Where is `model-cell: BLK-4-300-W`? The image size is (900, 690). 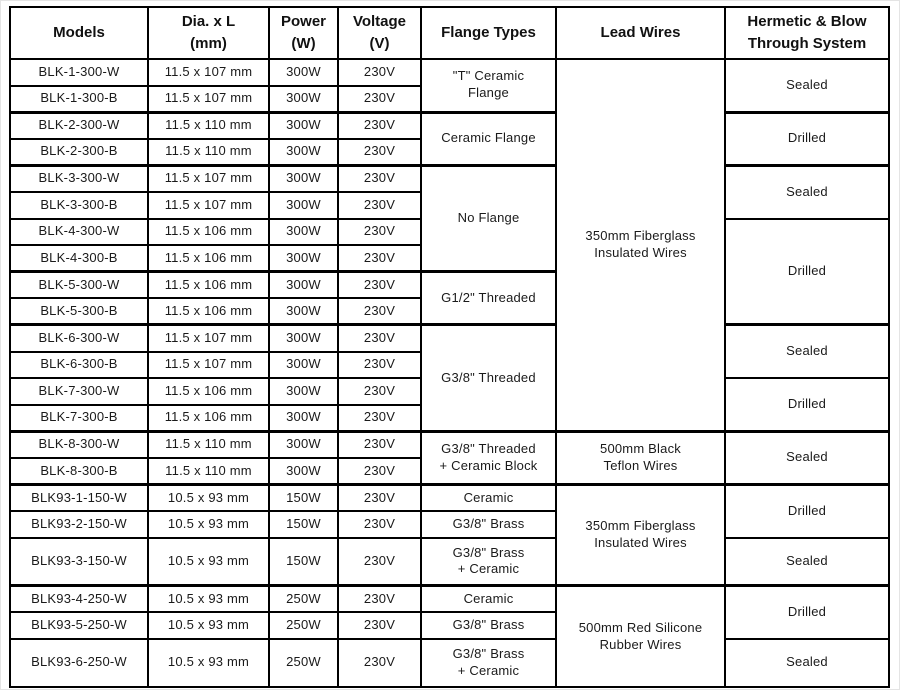
model-cell: BLK-4-300-W is located at coordinates (79, 232).